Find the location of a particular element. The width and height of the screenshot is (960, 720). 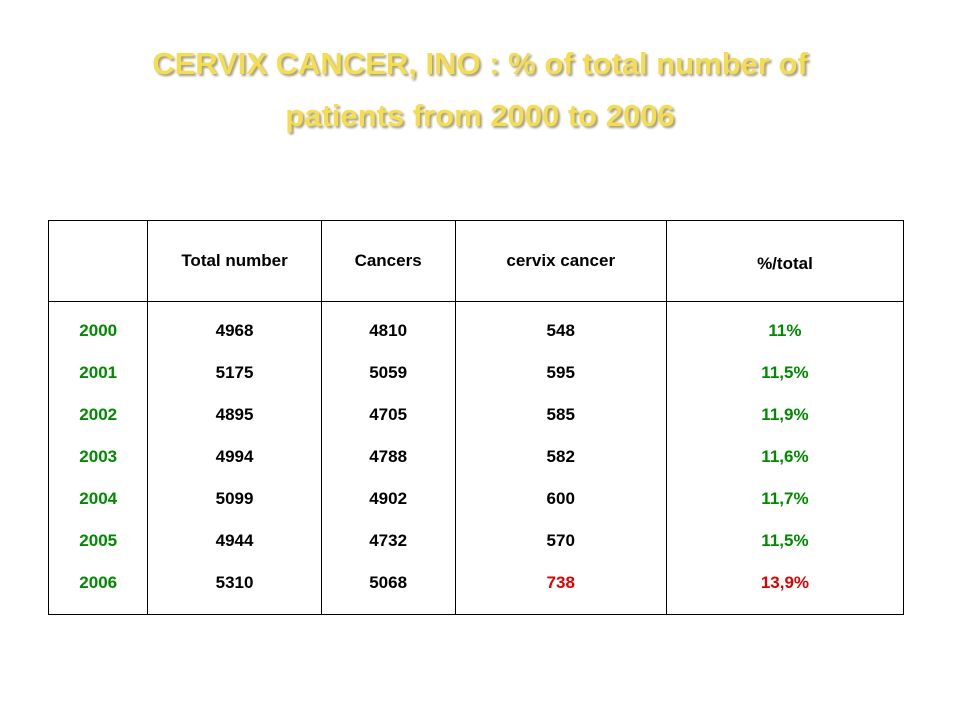

table-row: 2002 4895 4705 585 11,9% is located at coordinates (476, 415).